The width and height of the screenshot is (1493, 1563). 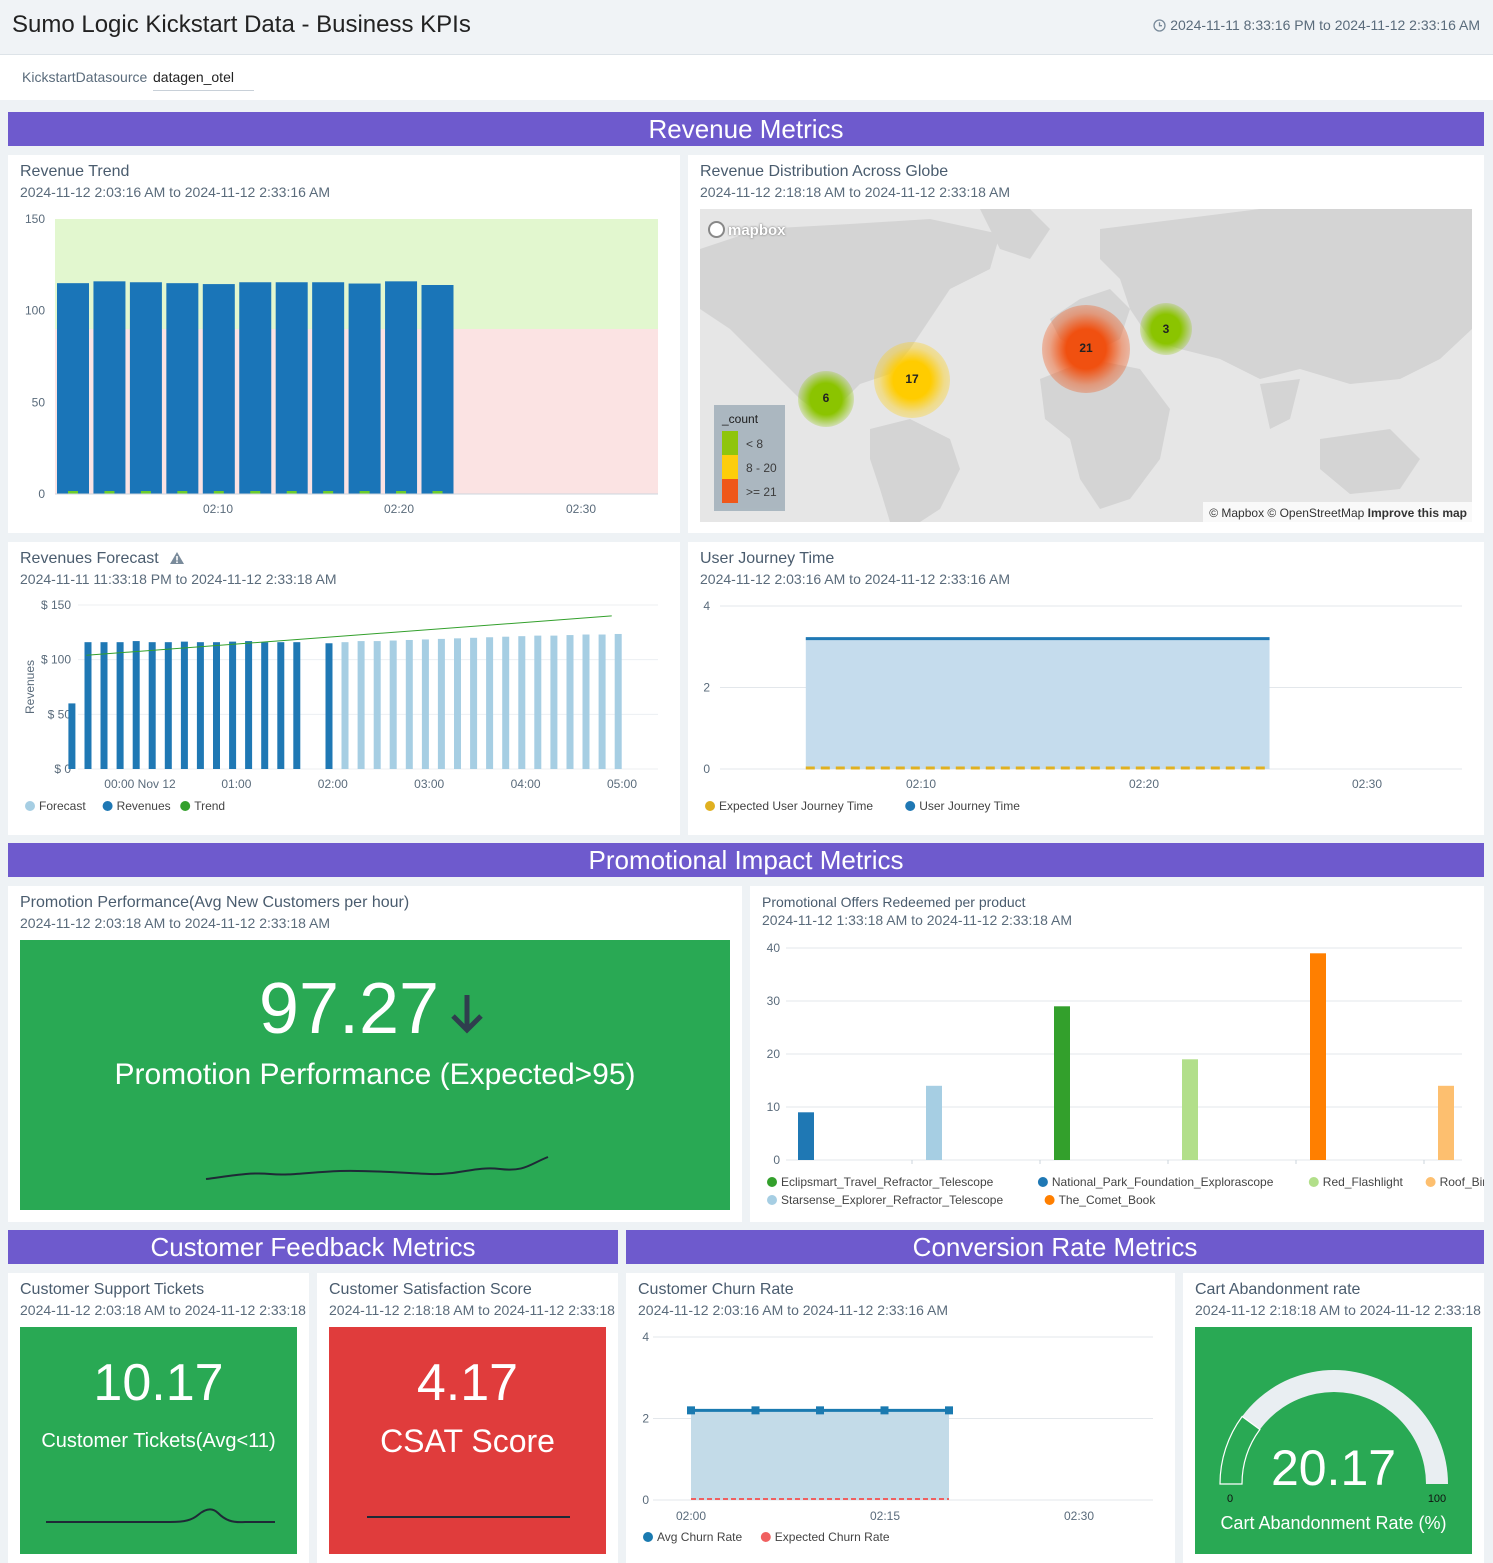 I want to click on sparkline, so click(x=468, y=1517).